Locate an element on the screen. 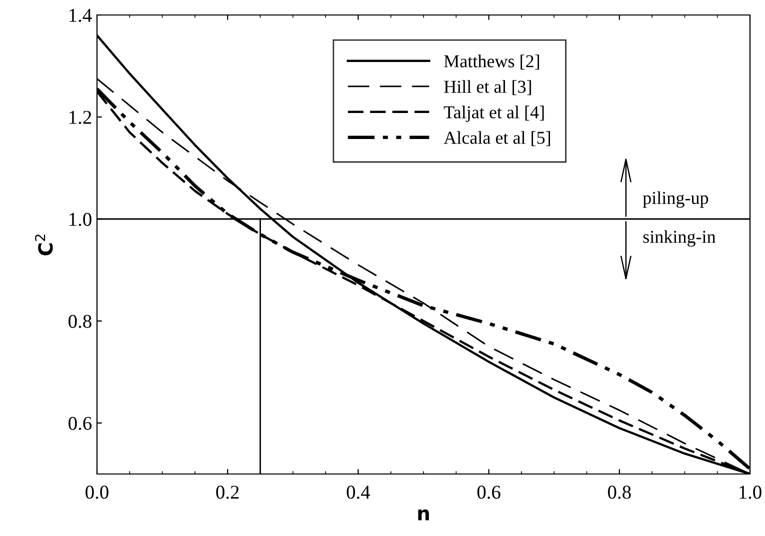  x-tick-label: 0.0 is located at coordinates (97, 492).